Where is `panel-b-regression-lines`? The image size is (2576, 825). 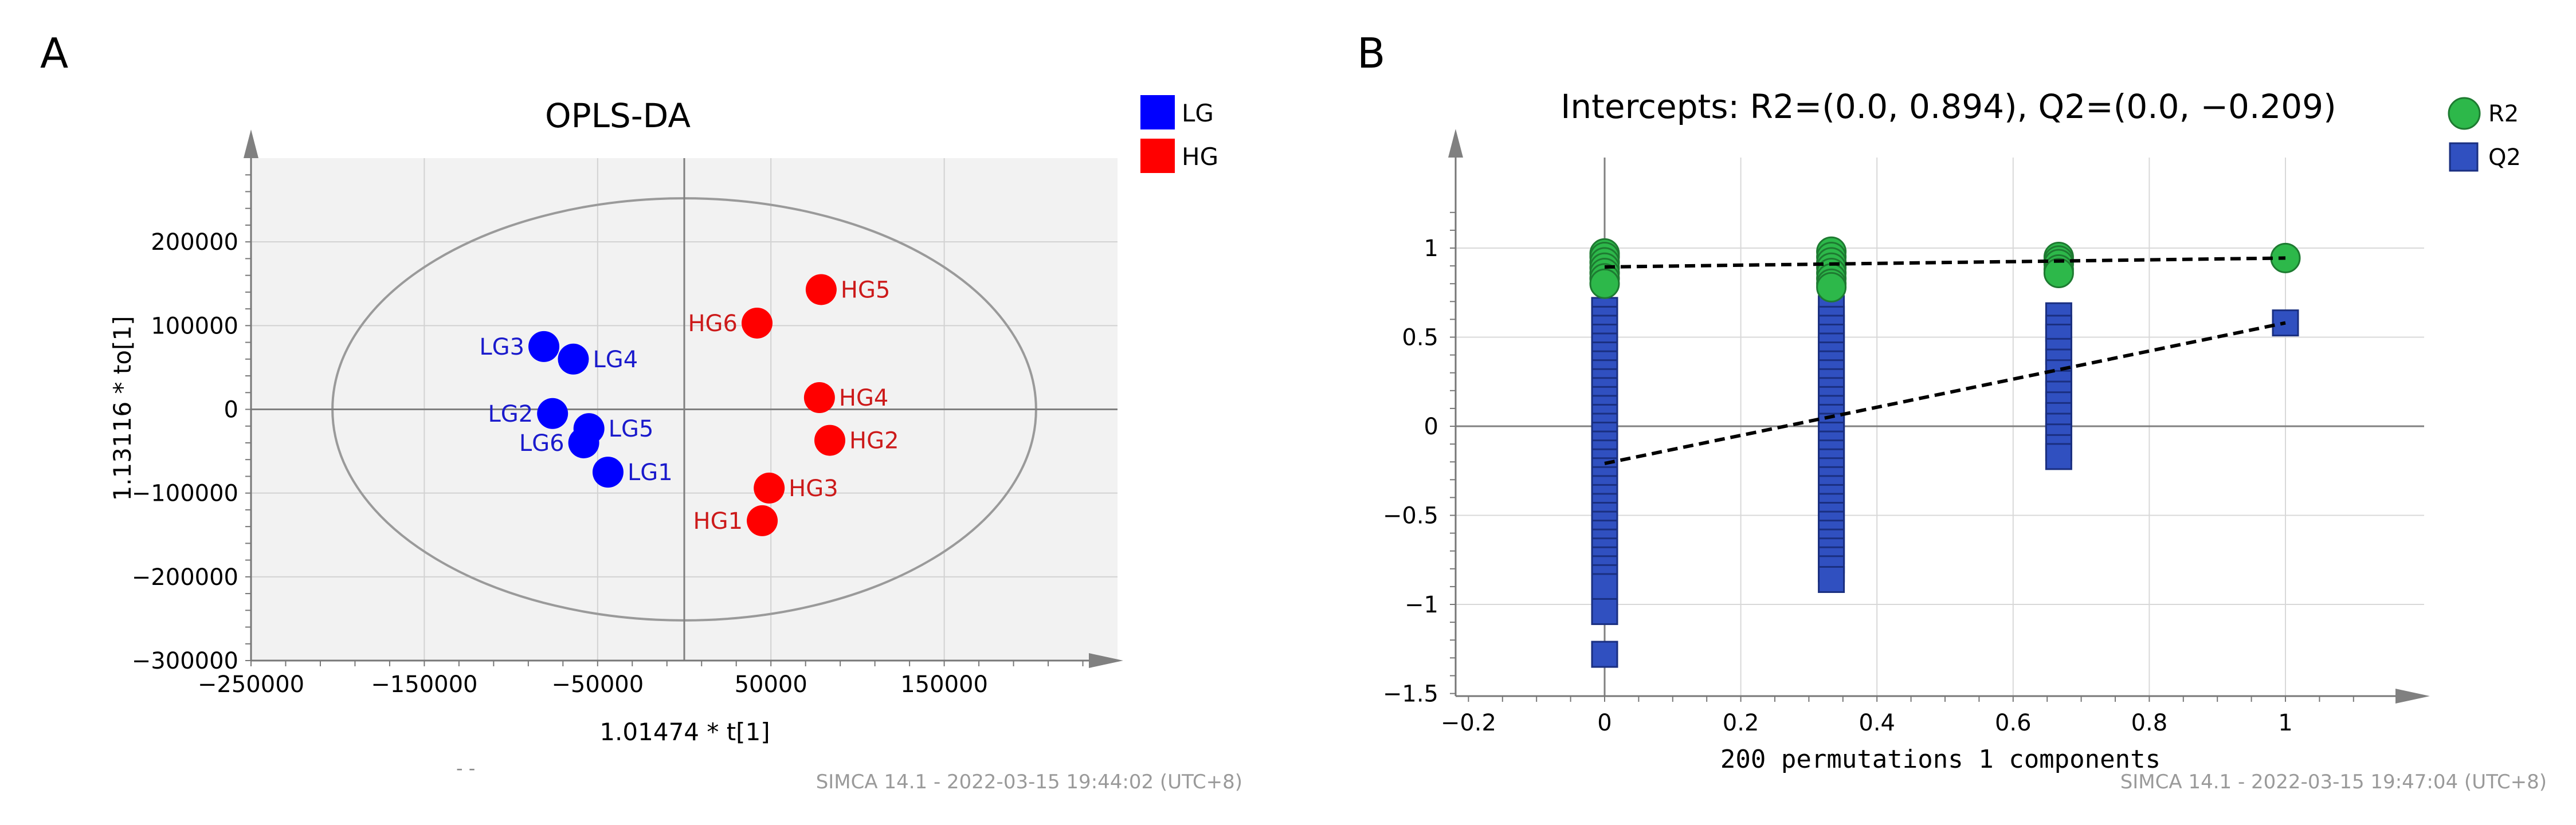
panel-b-regression-lines is located at coordinates (1945, 360).